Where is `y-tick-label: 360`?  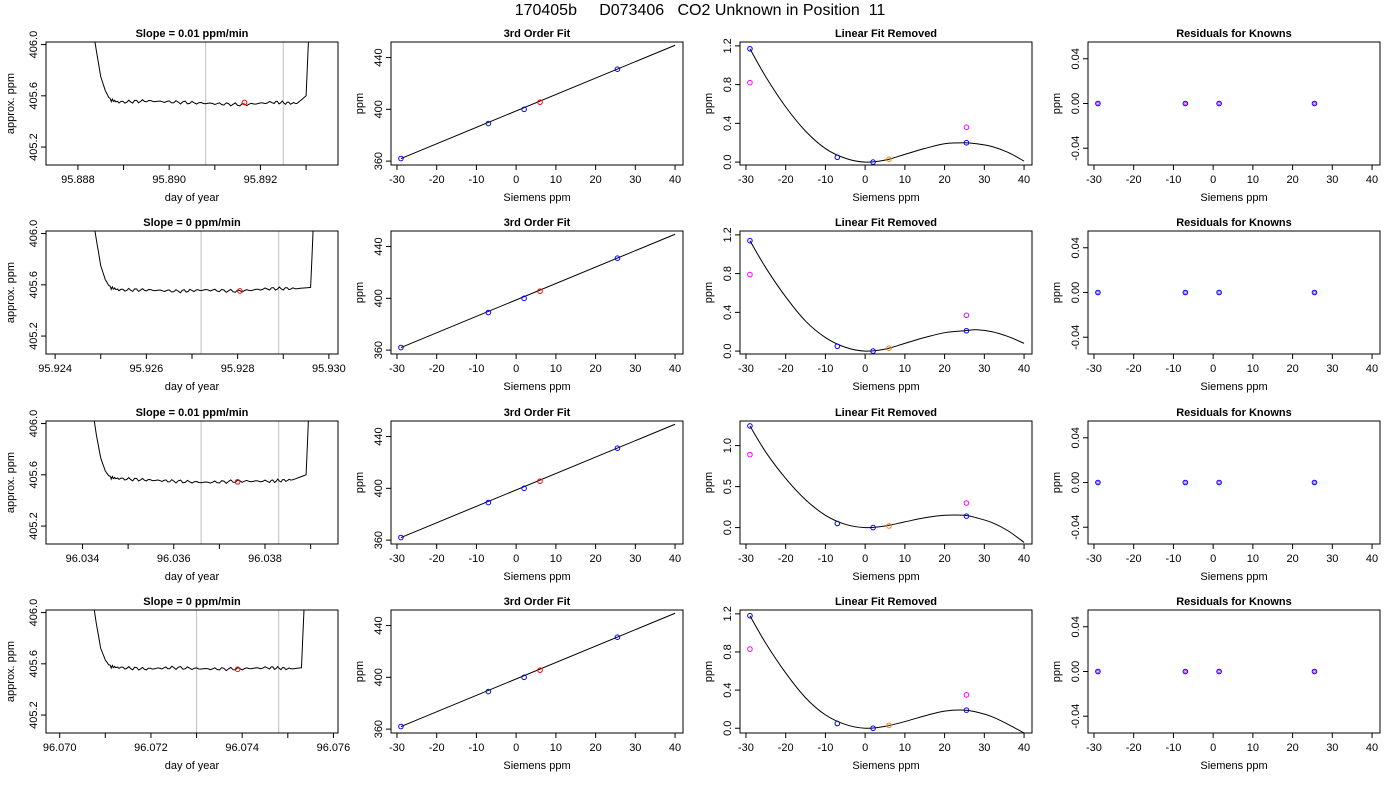 y-tick-label: 360 is located at coordinates (379, 161).